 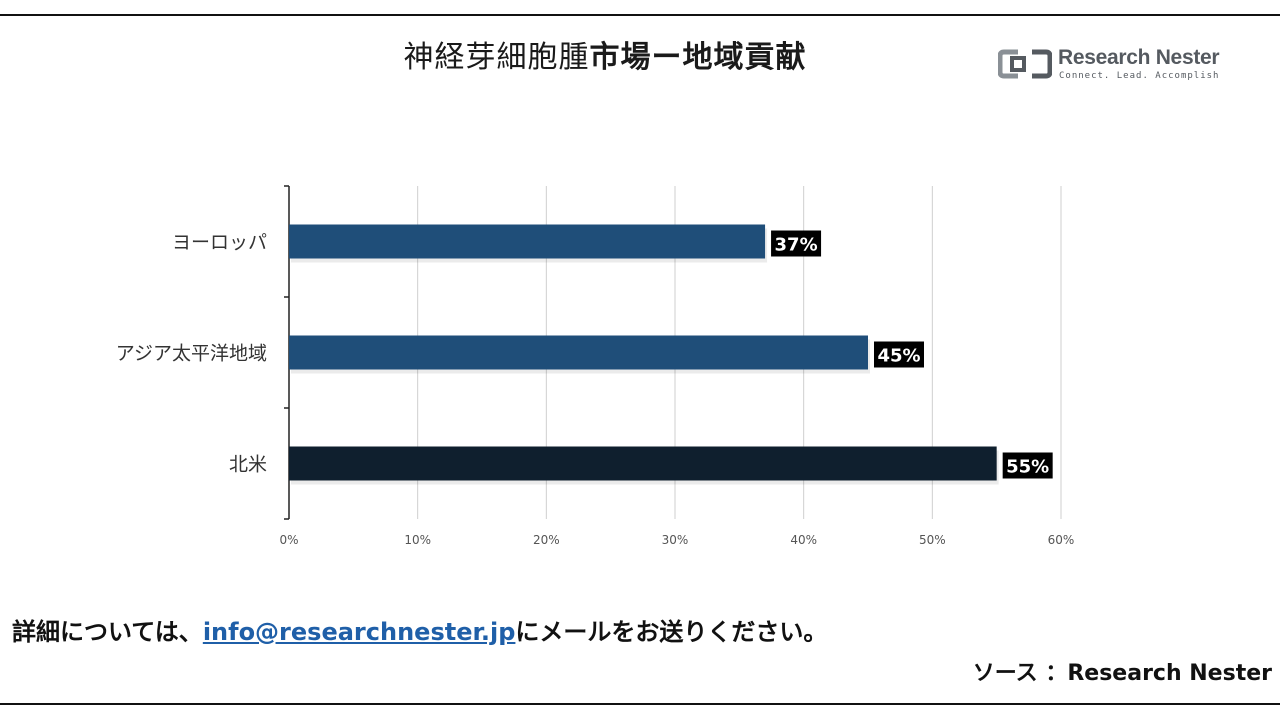 I want to click on x-tick-label: 50%, so click(x=932, y=540).